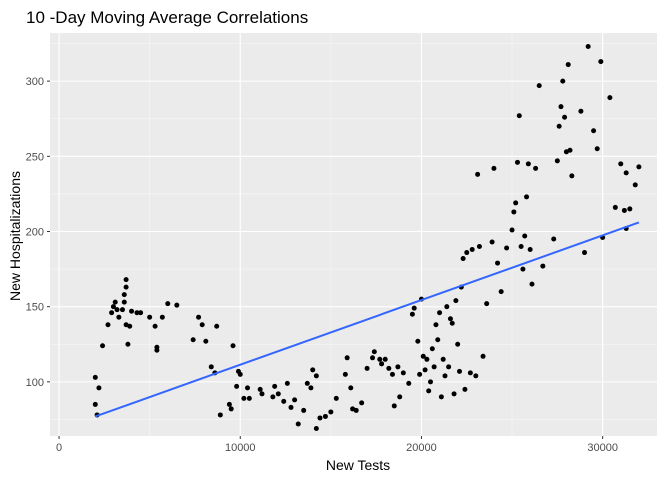 Image resolution: width=672 pixels, height=480 pixels. What do you see at coordinates (35, 82) in the screenshot?
I see `y-tick-label: 300` at bounding box center [35, 82].